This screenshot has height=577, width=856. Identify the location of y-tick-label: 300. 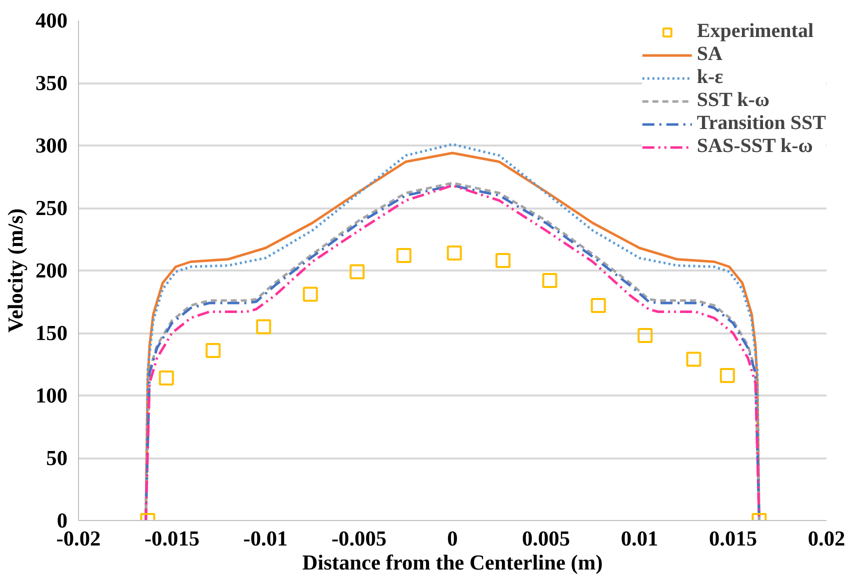
(52, 146).